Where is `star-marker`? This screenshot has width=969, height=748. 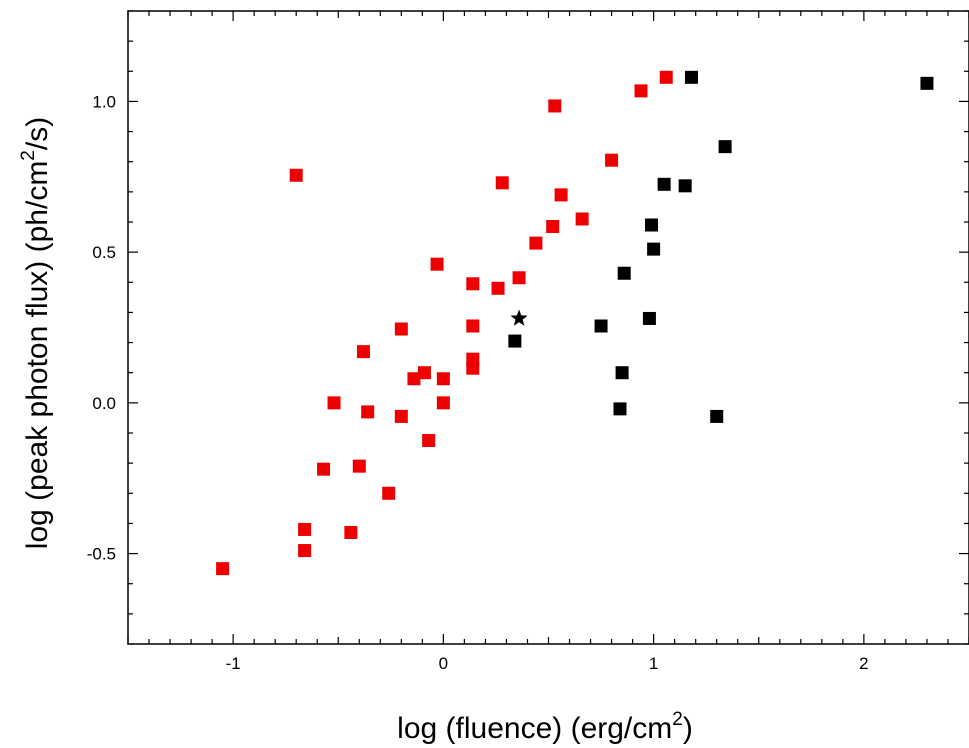
star-marker is located at coordinates (519, 317).